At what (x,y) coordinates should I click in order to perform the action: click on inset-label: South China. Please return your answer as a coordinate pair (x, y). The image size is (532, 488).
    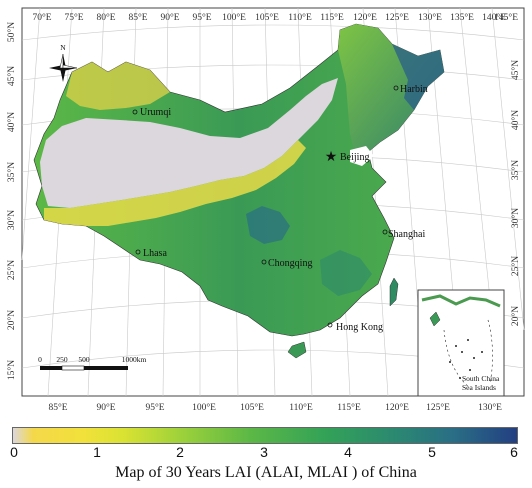
    Looking at the image, I should click on (481, 378).